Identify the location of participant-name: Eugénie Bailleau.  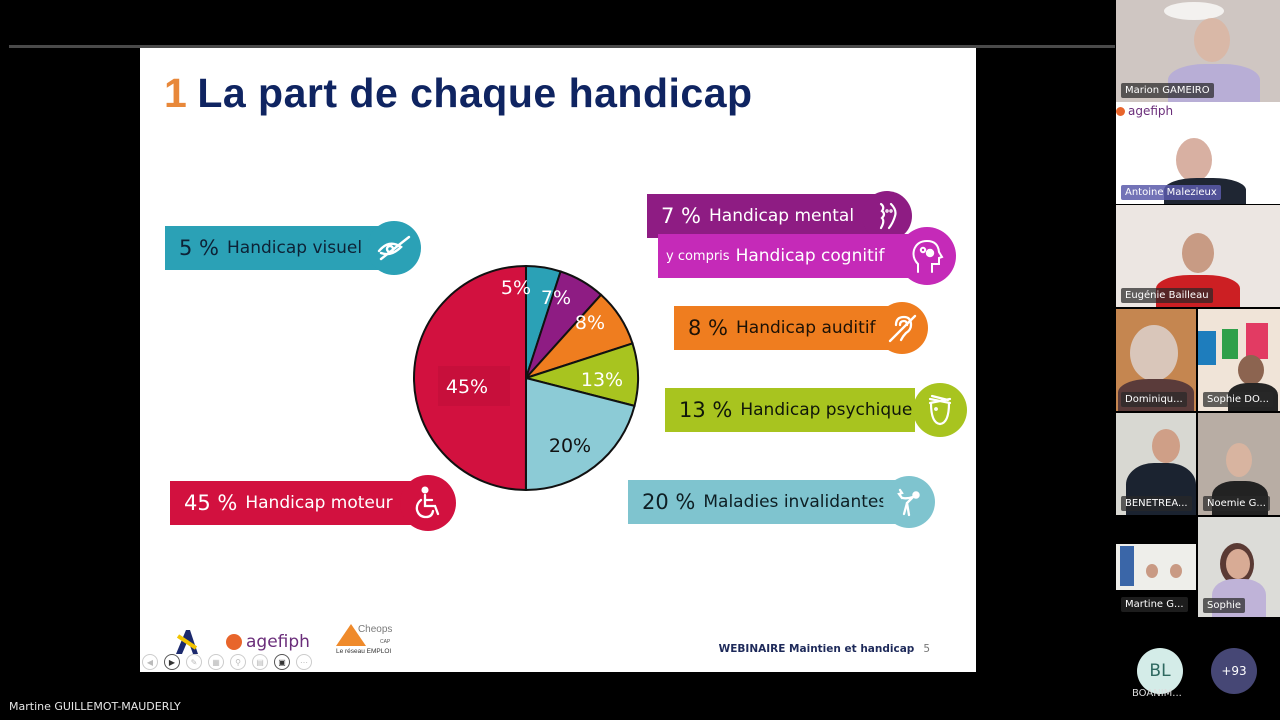
(1167, 295).